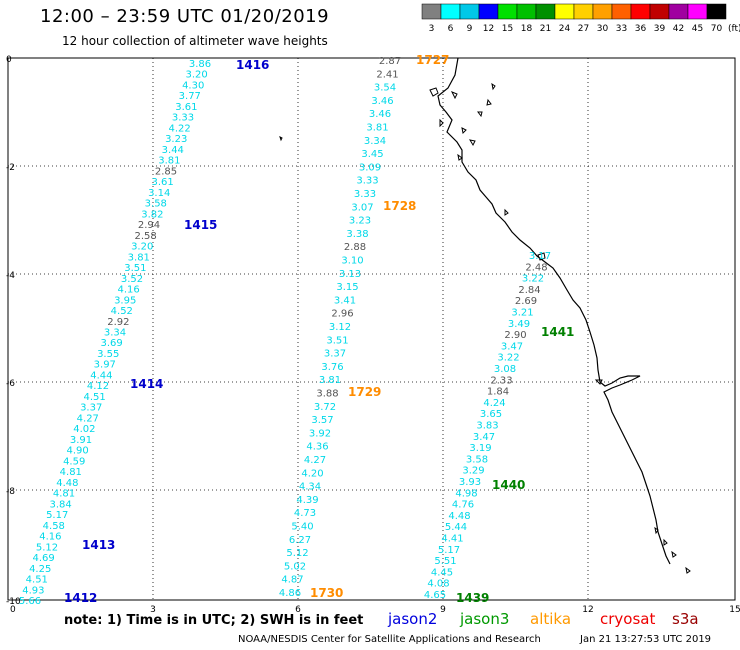  I want to click on swh-value-label: 4.02, so click(84, 429).